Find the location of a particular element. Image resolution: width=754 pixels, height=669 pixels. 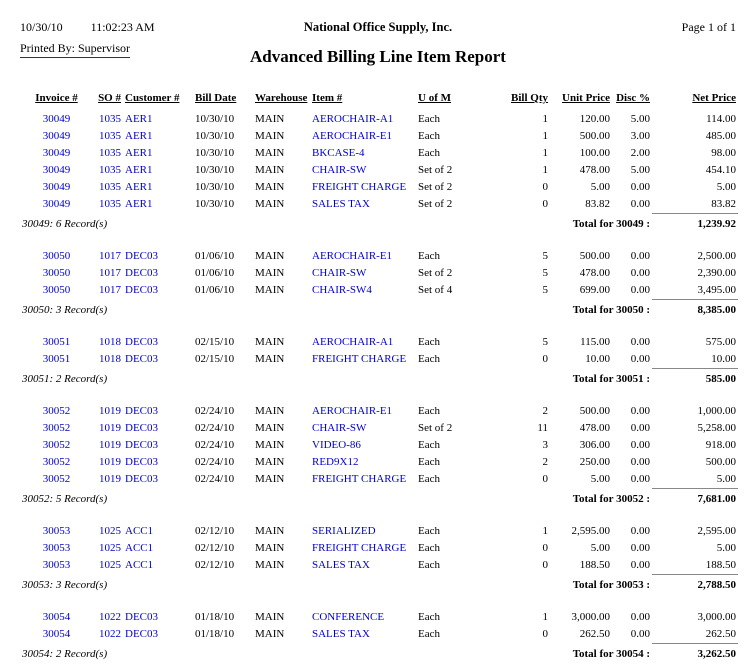

cell-bill_date: 01/18/10 is located at coordinates (221, 635).